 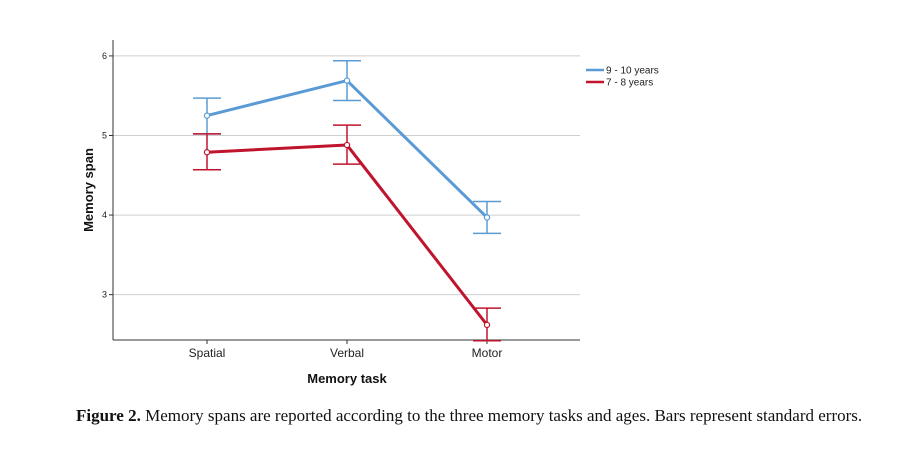 What do you see at coordinates (632, 71) in the screenshot?
I see `legend-label: 9 - 10 years` at bounding box center [632, 71].